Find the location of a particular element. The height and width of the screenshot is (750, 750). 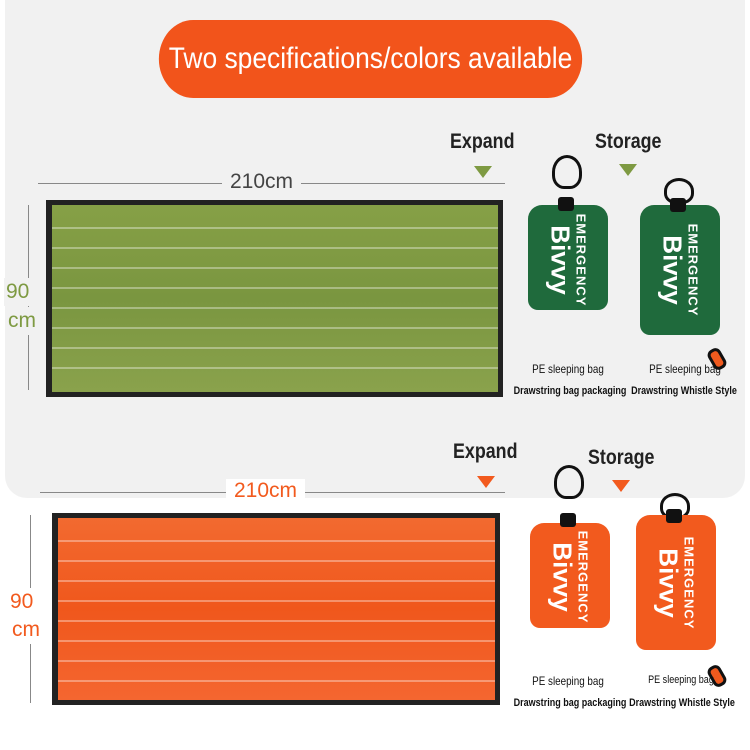

green-pouch-drawstring: EMERGENCY Bivvy is located at coordinates (568, 232).